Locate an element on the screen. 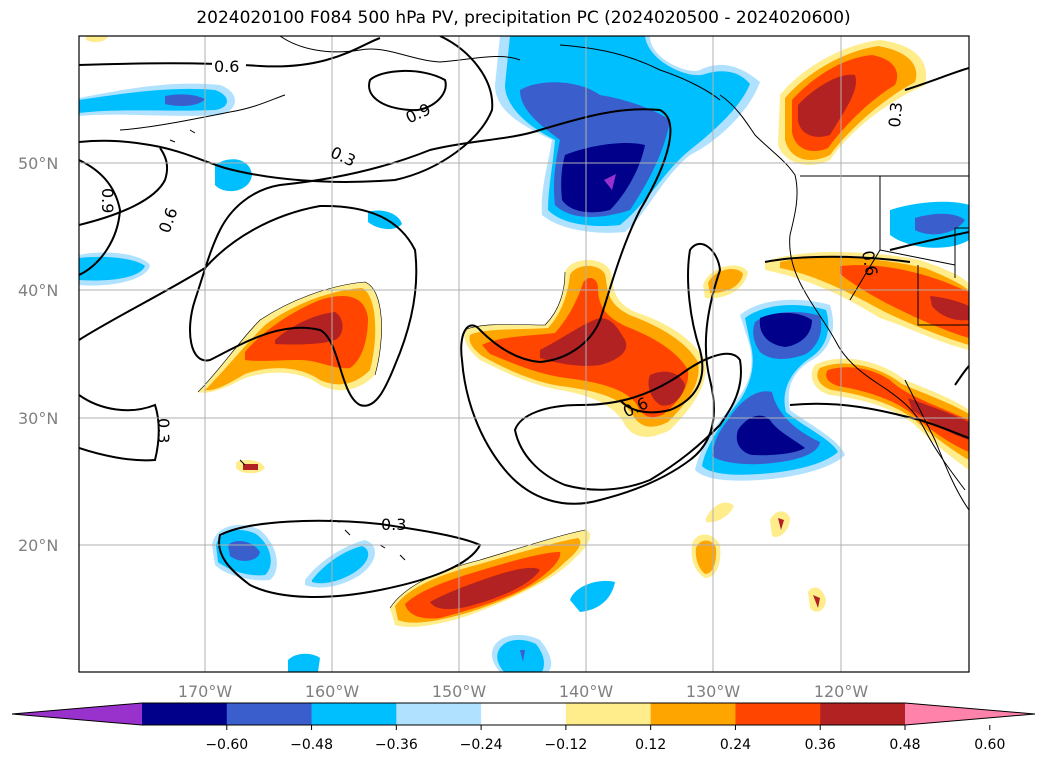  contour-03-south is located at coordinates (350, 558).